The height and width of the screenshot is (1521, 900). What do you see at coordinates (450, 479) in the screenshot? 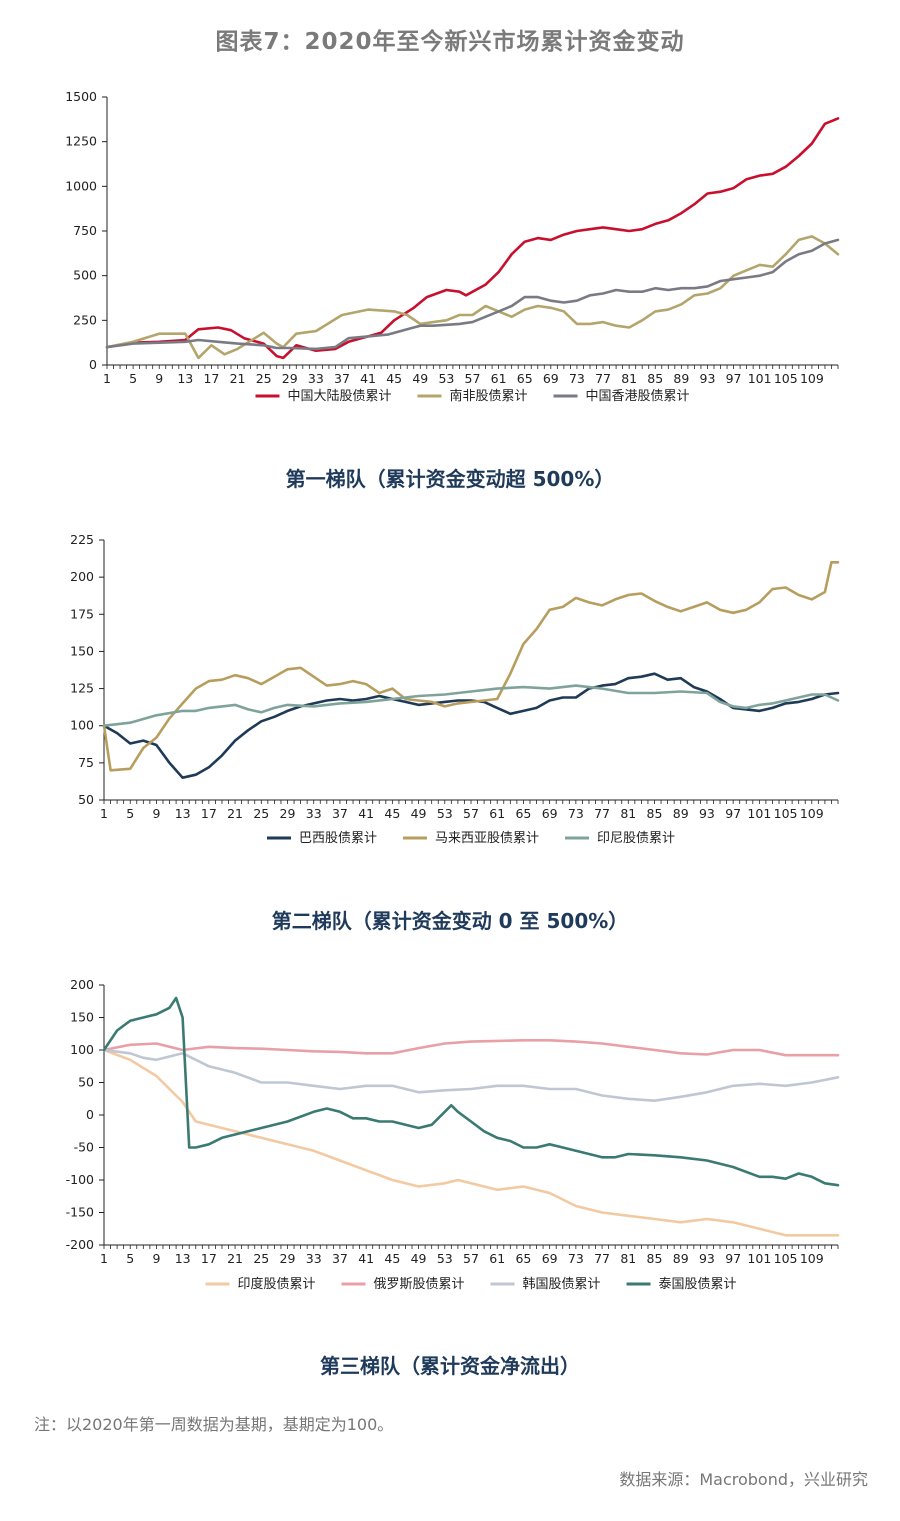
I see `chart-tier-1-subtitle: 第一梯队（累计资金变动超 500%）` at bounding box center [450, 479].